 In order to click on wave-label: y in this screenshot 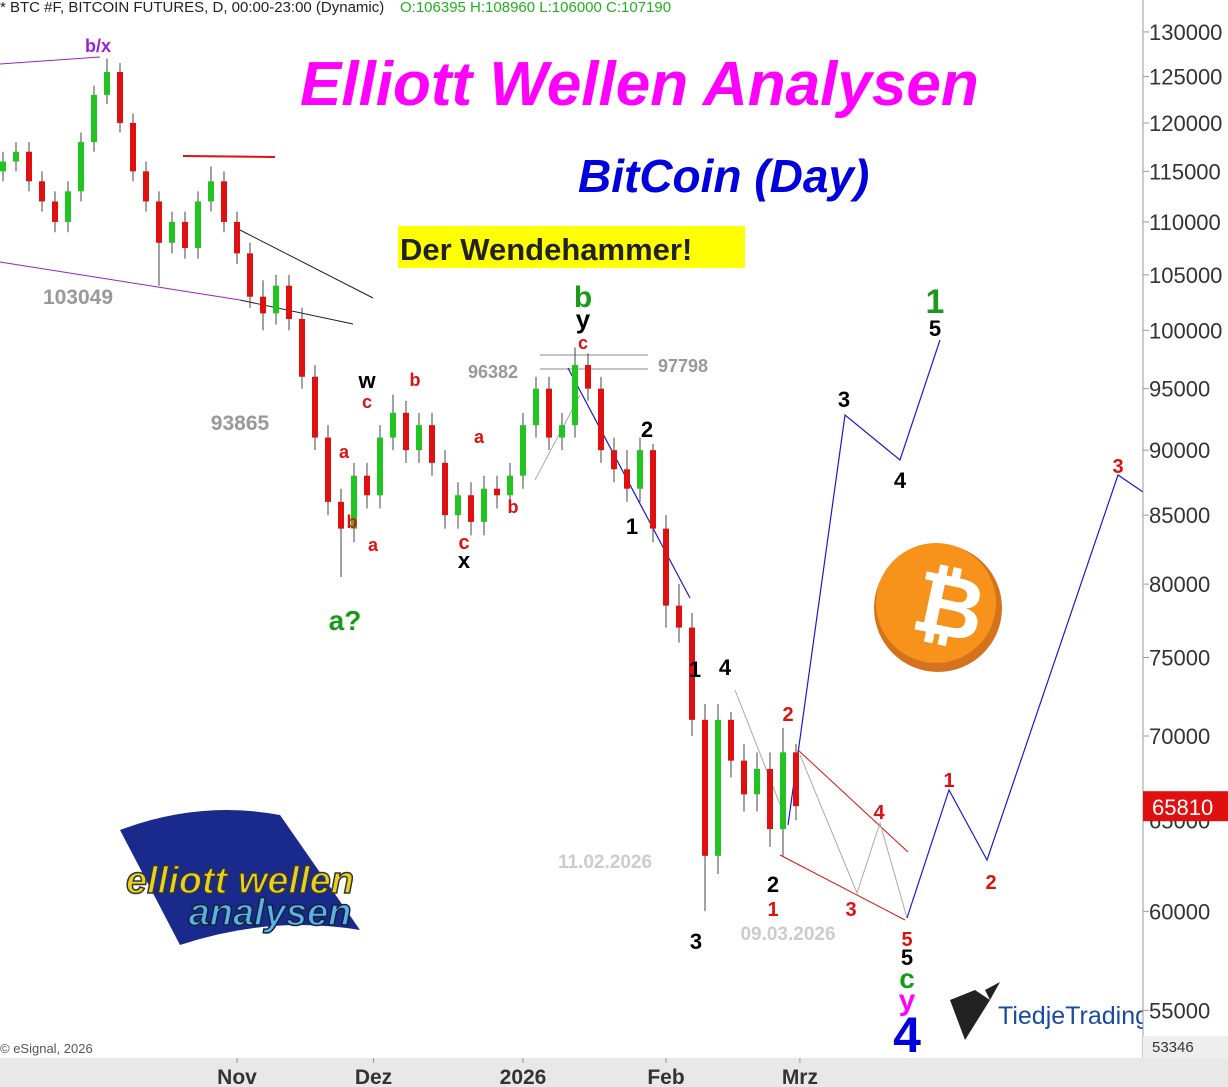, I will do `click(907, 1000)`.